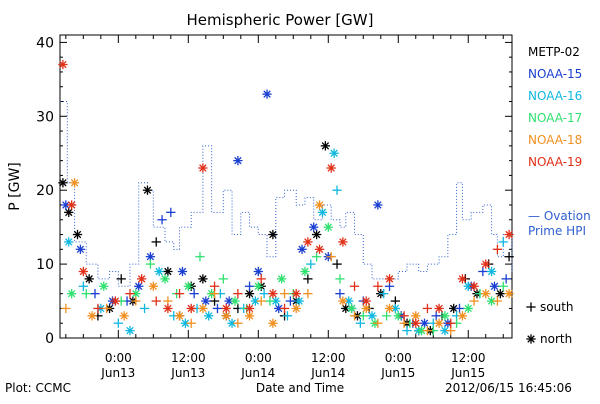  What do you see at coordinates (557, 307) in the screenshot?
I see `legend-marker-label-south: south` at bounding box center [557, 307].